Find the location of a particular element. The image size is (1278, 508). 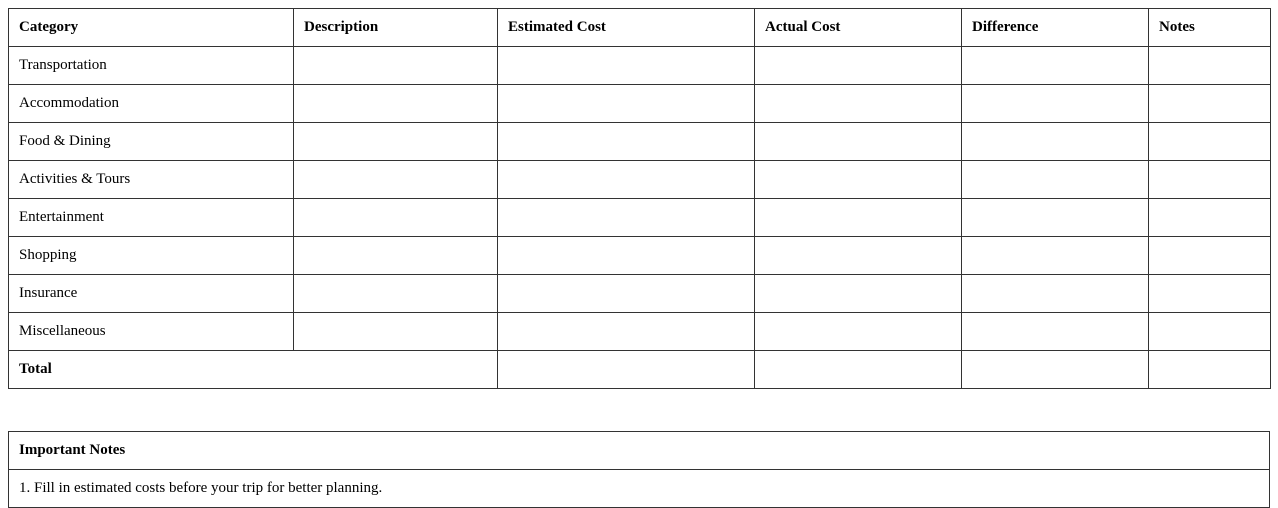

table-row: Accommodation is located at coordinates (639, 103).